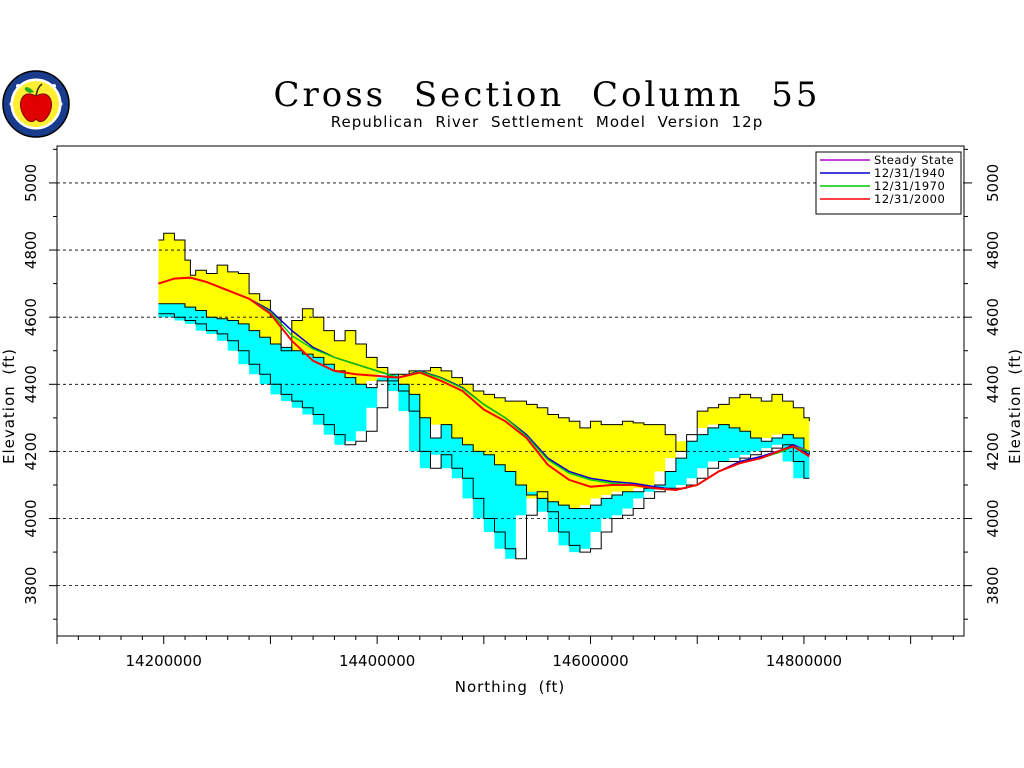 The width and height of the screenshot is (1024, 768). I want to click on y-tick-label-left: 4000, so click(31, 518).